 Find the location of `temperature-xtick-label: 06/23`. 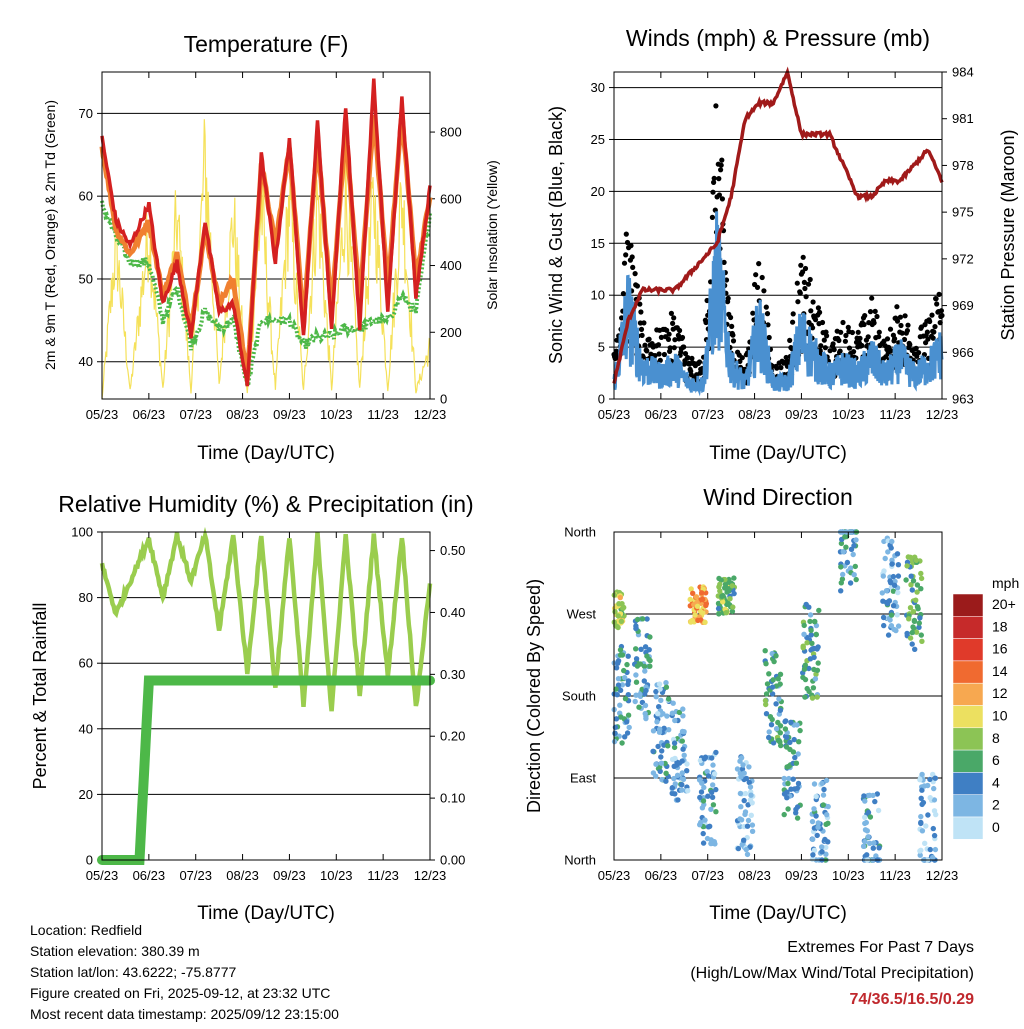

temperature-xtick-label: 06/23 is located at coordinates (149, 414).